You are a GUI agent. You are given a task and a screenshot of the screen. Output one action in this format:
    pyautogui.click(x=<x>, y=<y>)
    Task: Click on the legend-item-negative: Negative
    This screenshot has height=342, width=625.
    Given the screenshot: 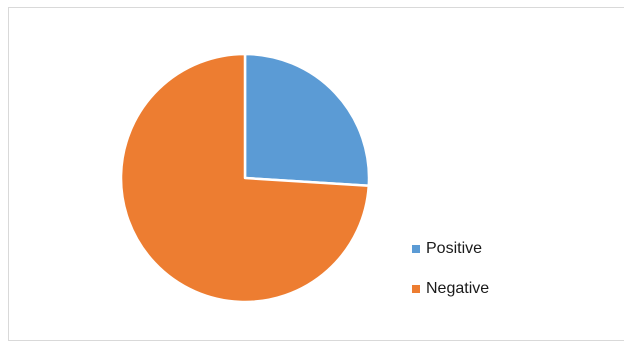 What is the action you would take?
    pyautogui.click(x=450, y=289)
    